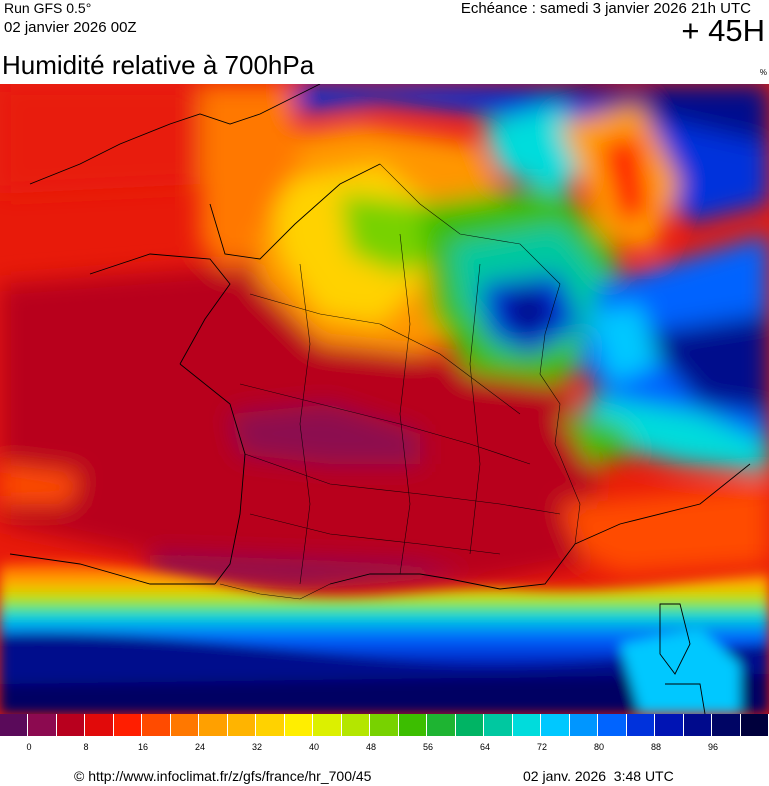  What do you see at coordinates (143, 747) in the screenshot?
I see `scale-tick-label: 16` at bounding box center [143, 747].